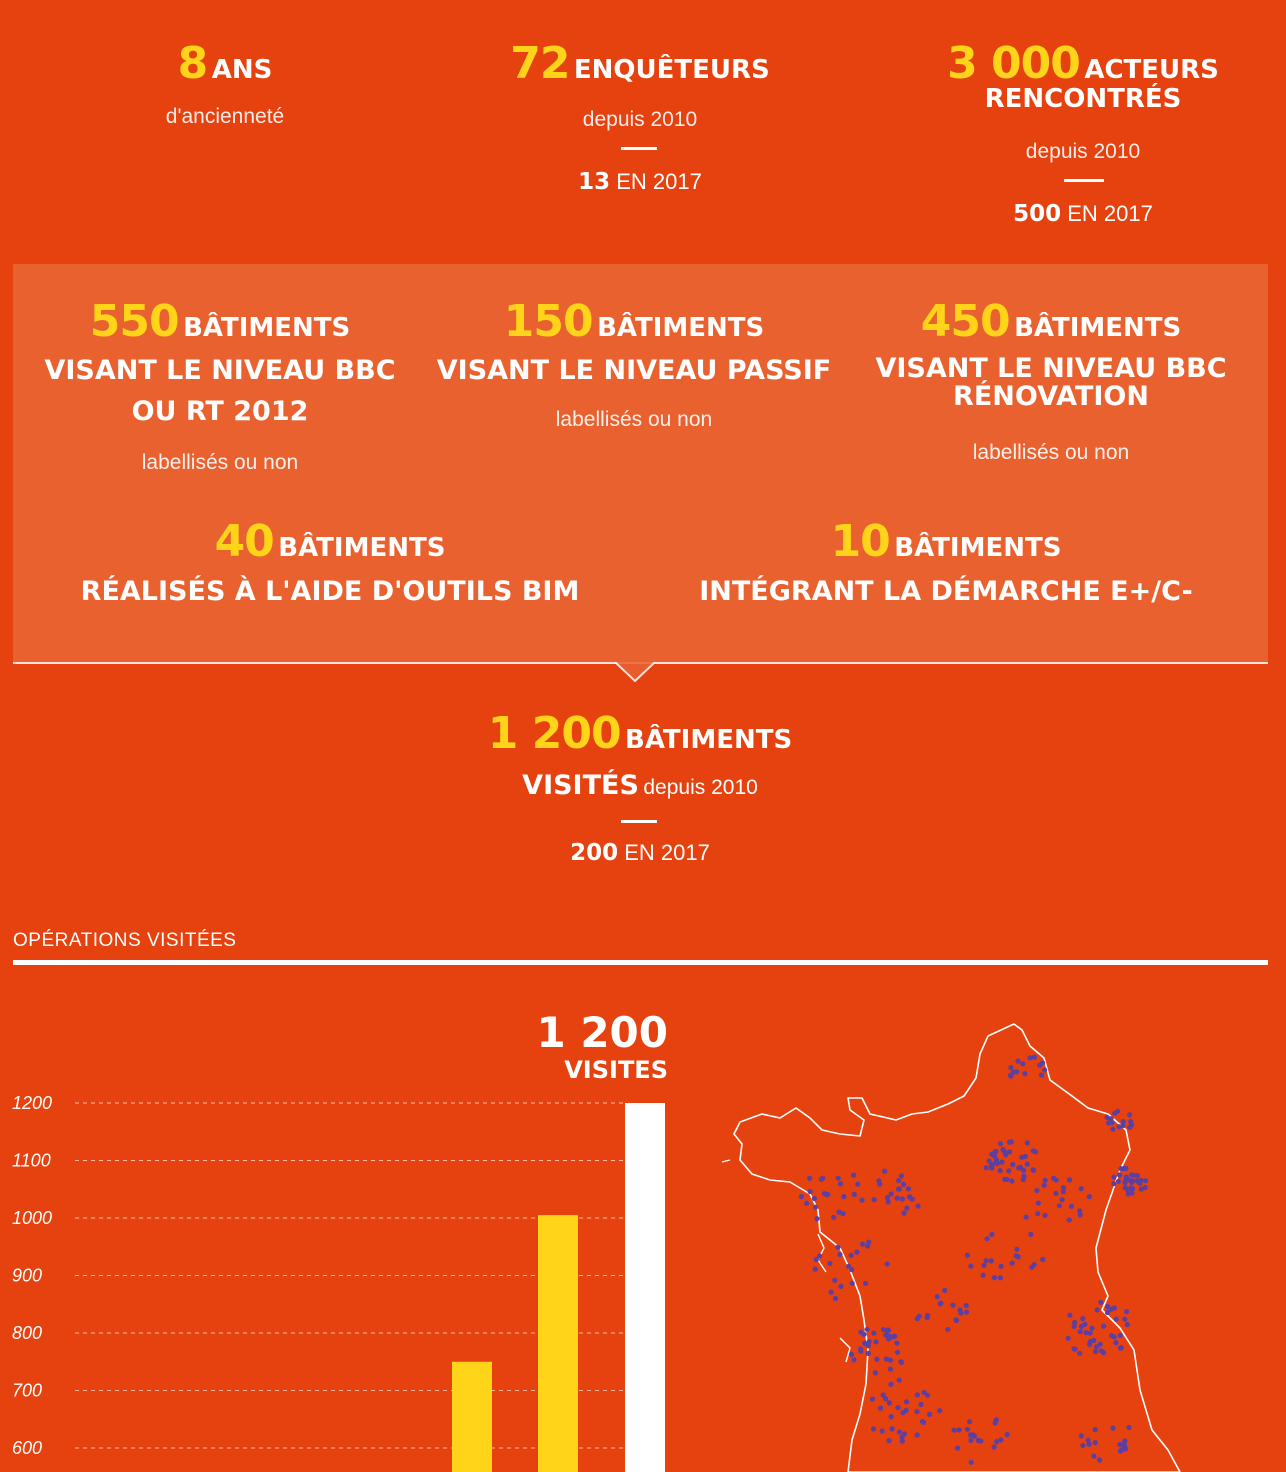 The height and width of the screenshot is (1472, 1286). What do you see at coordinates (594, 853) in the screenshot?
I see `total-2017-number: 200` at bounding box center [594, 853].